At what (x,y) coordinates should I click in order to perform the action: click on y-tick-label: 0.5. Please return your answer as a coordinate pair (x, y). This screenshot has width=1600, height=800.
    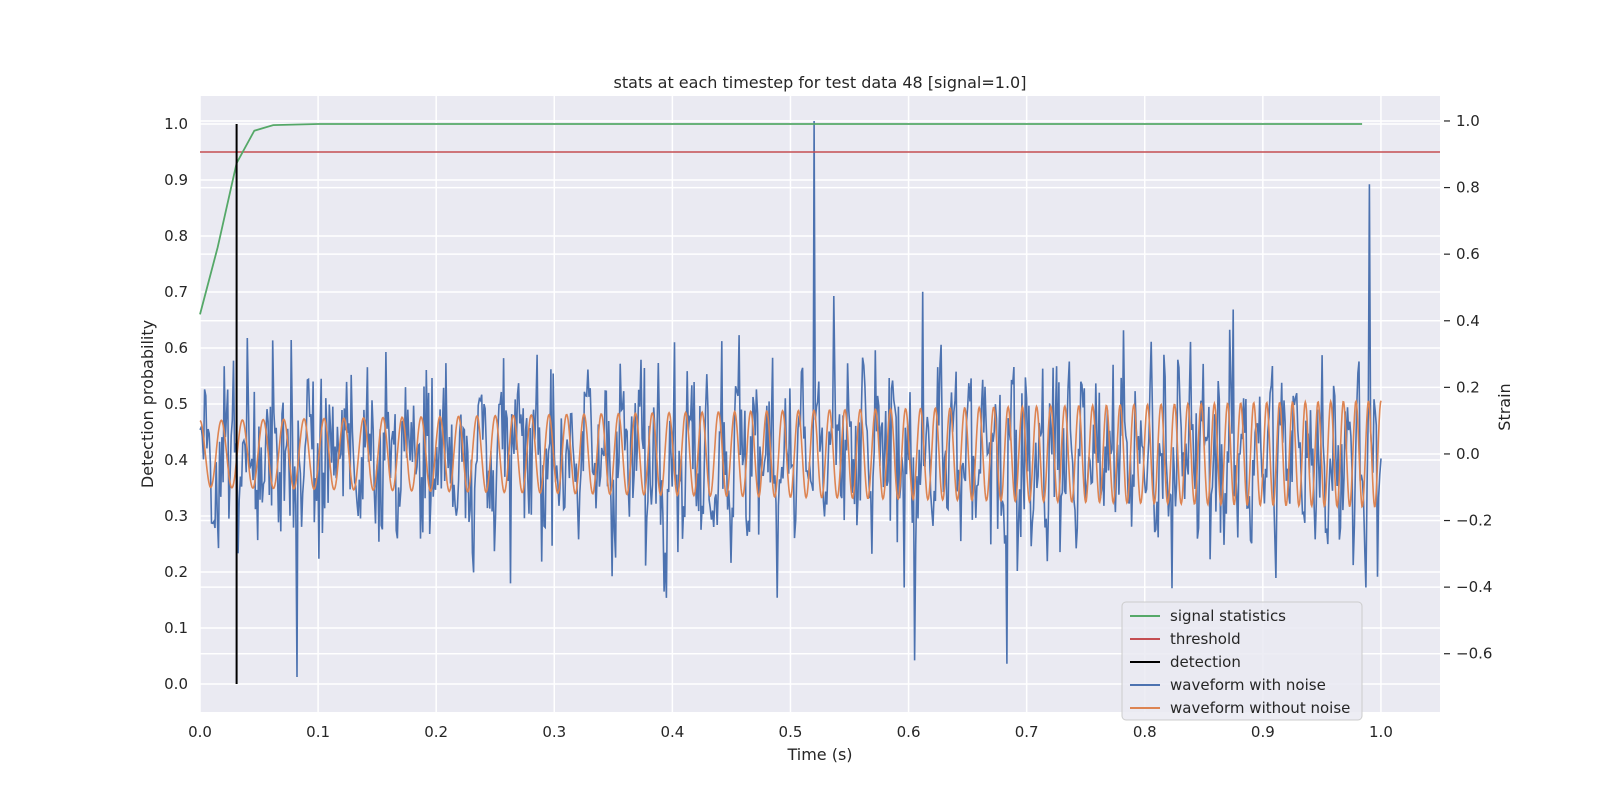
    Looking at the image, I should click on (176, 404).